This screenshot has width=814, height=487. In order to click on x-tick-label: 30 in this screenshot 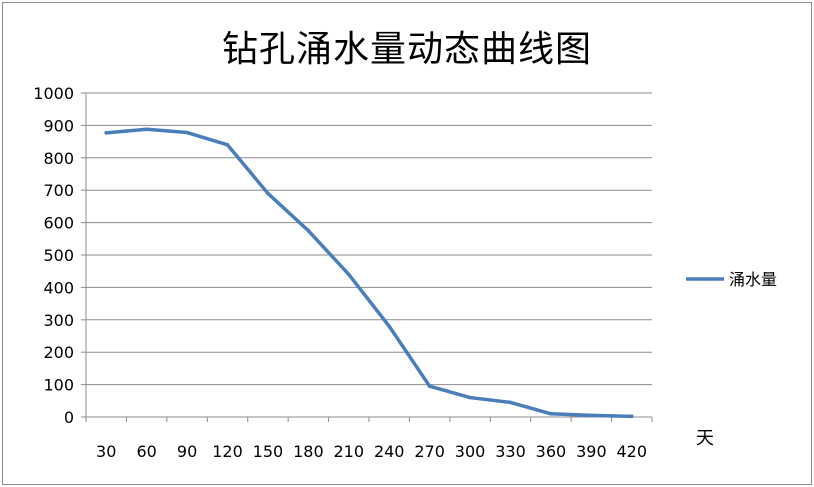, I will do `click(106, 451)`.